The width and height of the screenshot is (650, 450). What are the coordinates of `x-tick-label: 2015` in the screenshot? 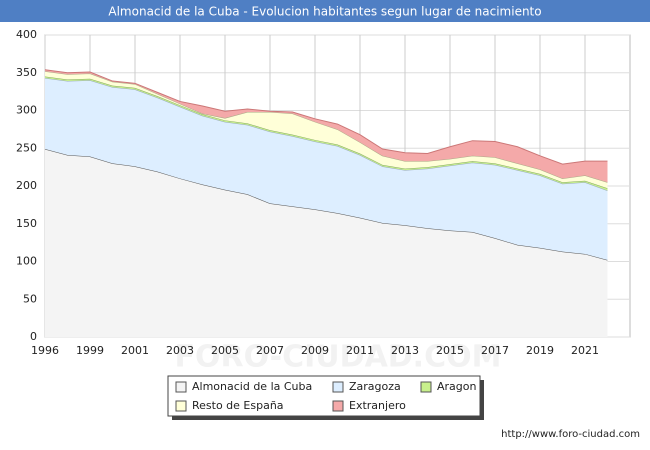 It's located at (450, 350).